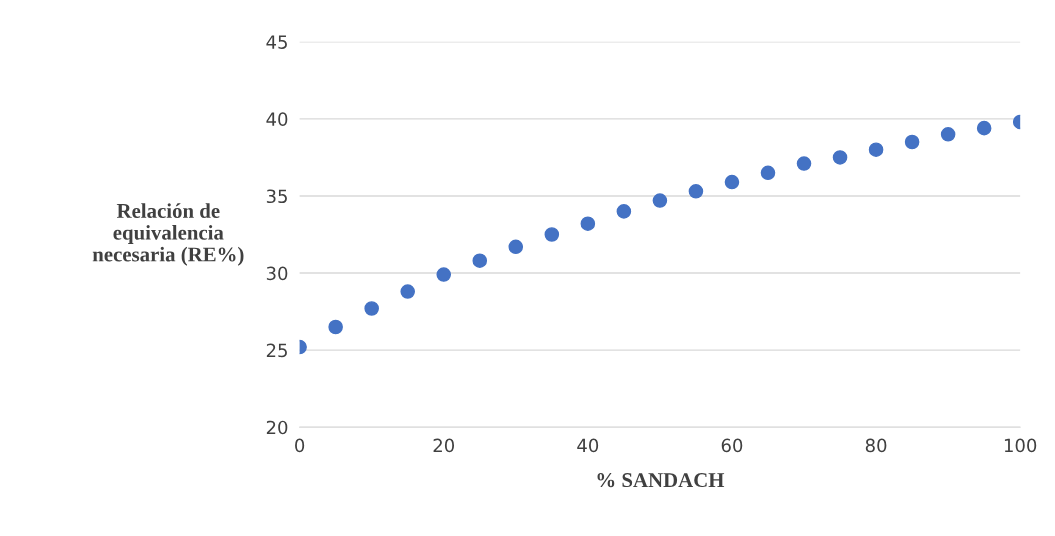  What do you see at coordinates (276, 196) in the screenshot?
I see `y-tick-label: 35` at bounding box center [276, 196].